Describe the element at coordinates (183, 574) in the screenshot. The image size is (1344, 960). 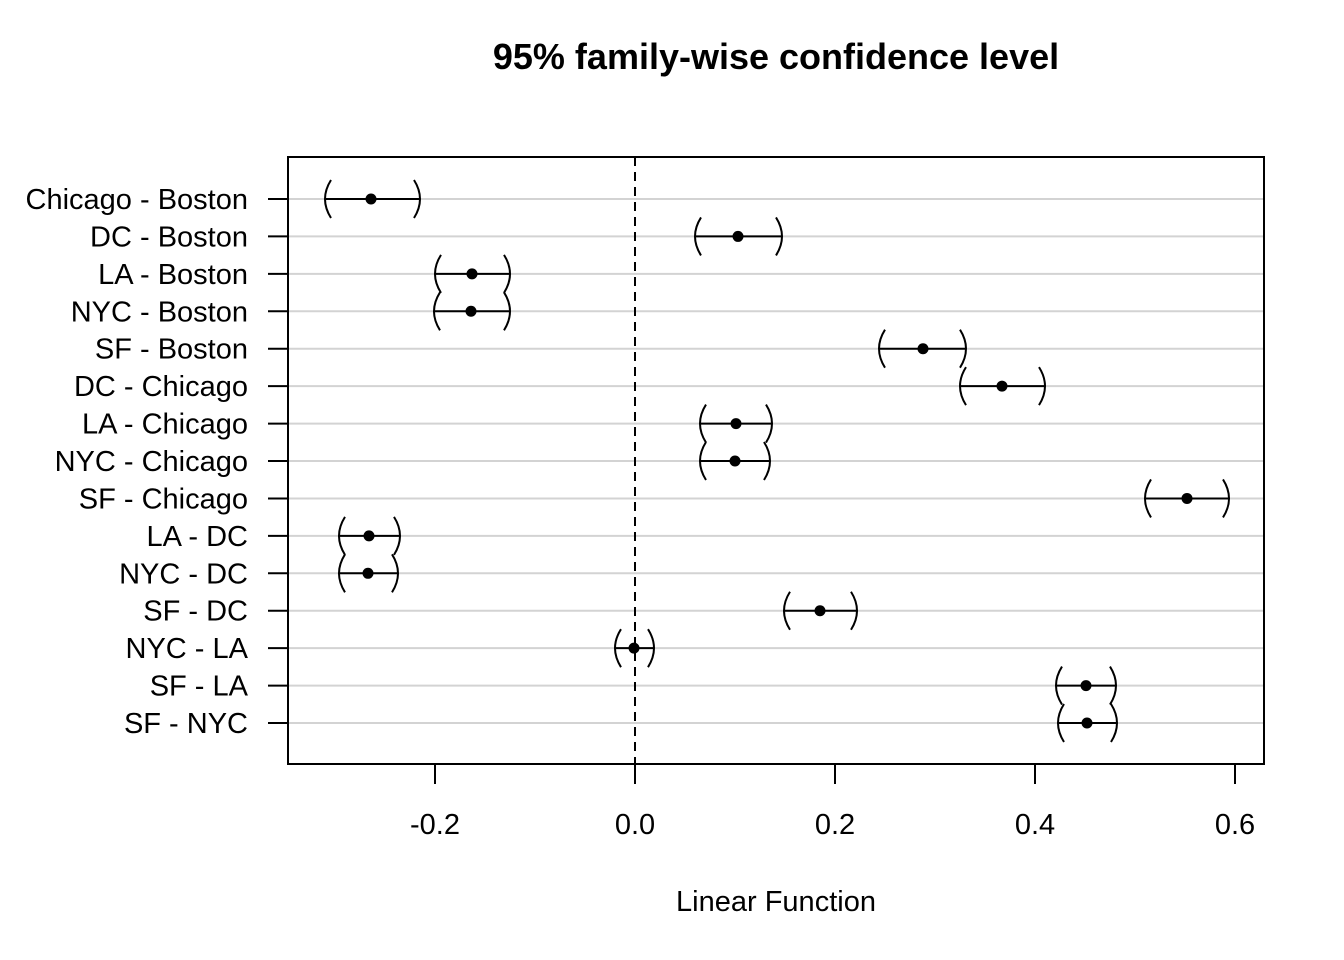
I see `category-label: NYC - DC` at that location.